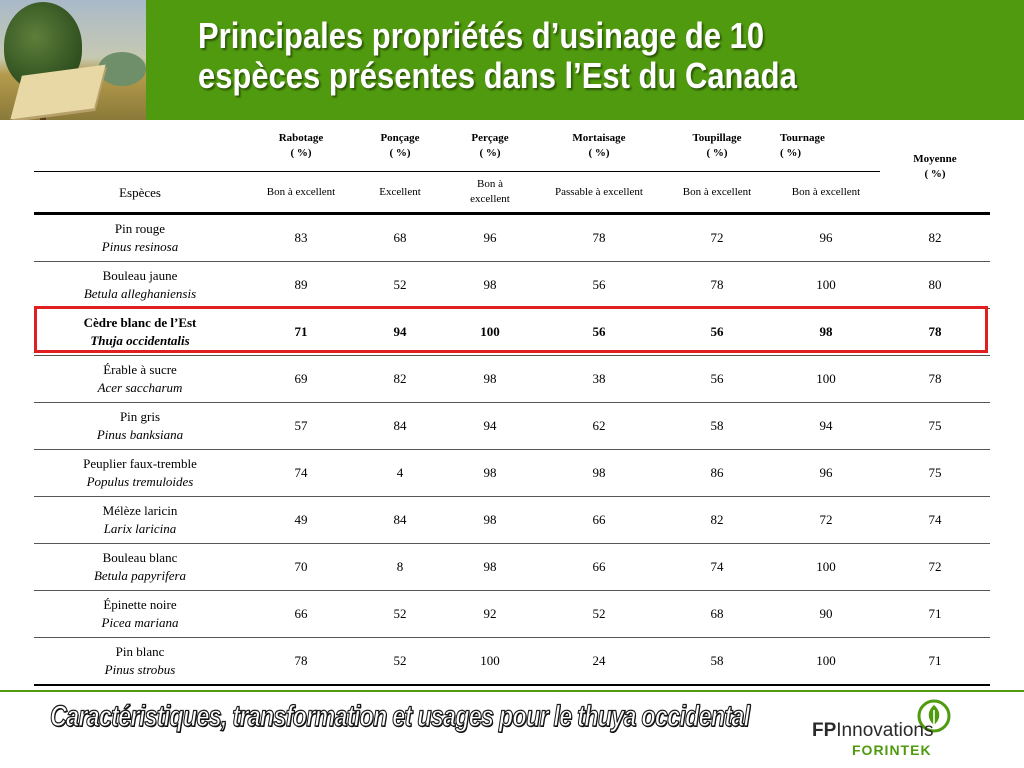 This screenshot has height=768, width=1024. Describe the element at coordinates (140, 622) in the screenshot. I see `species-scientific-name: Picea mariana` at that location.